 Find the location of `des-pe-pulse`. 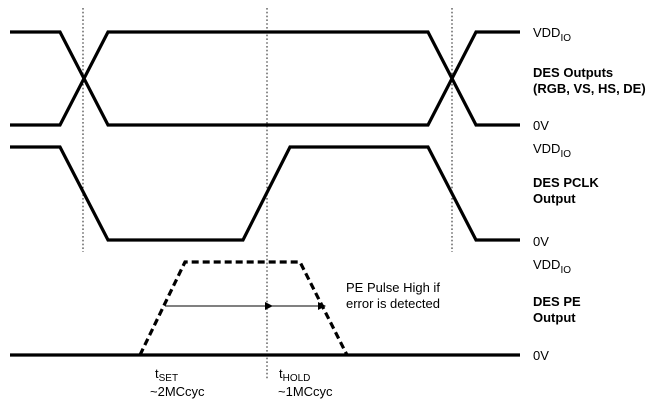

des-pe-pulse is located at coordinates (243, 308).